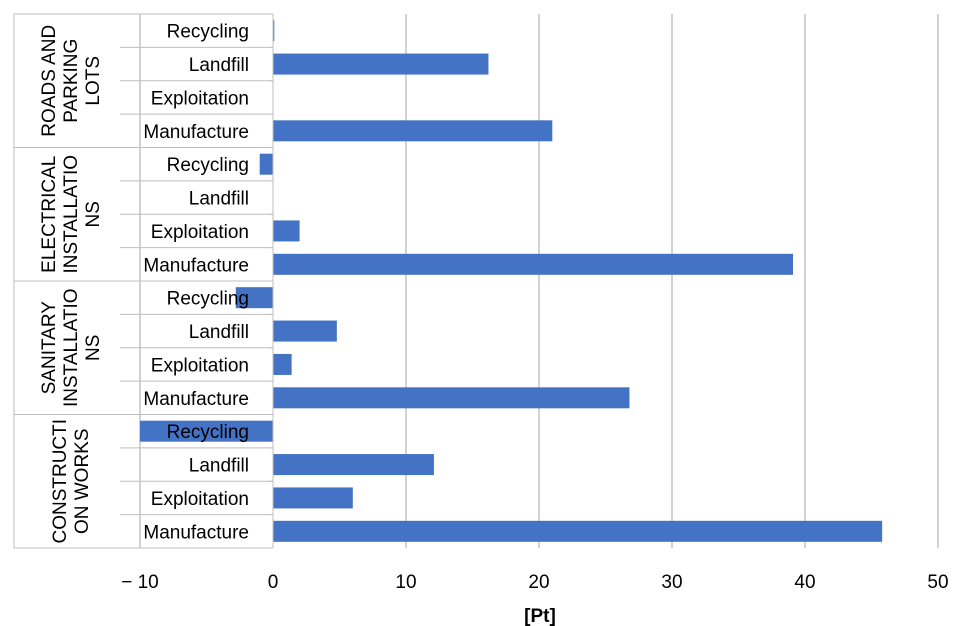 Image resolution: width=960 pixels, height=626 pixels. Describe the element at coordinates (82, 481) in the screenshot. I see `group-label-line: ON WORKS` at that location.